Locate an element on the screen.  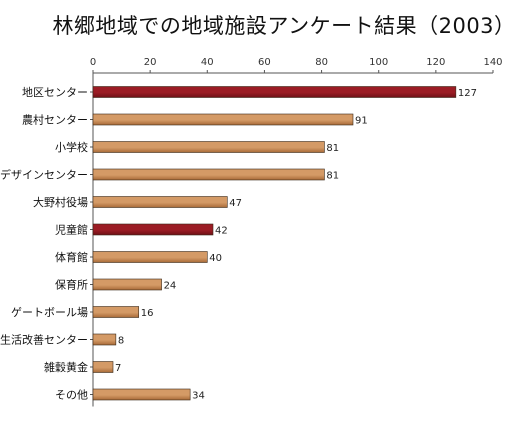
x-tick-label: 140 is located at coordinates (492, 62).